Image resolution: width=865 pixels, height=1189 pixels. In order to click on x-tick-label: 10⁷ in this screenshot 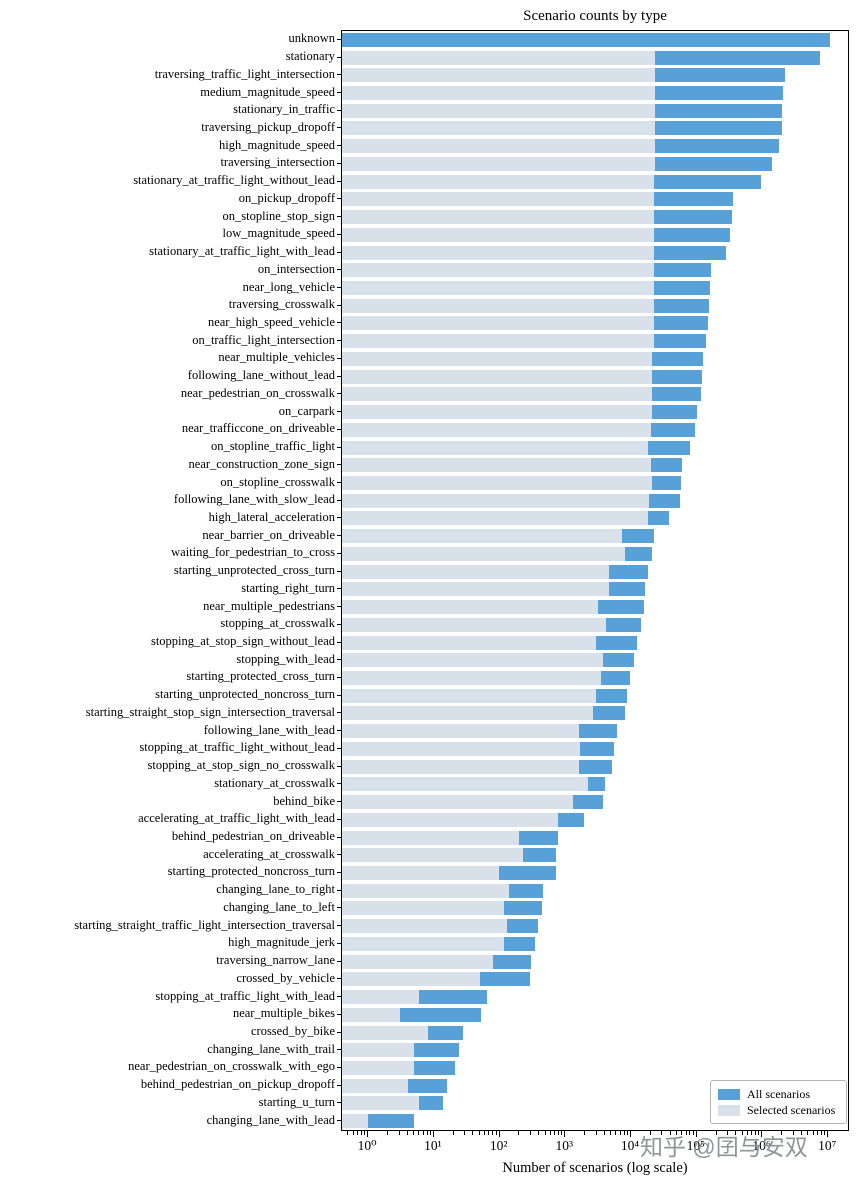, I will do `click(827, 1145)`.